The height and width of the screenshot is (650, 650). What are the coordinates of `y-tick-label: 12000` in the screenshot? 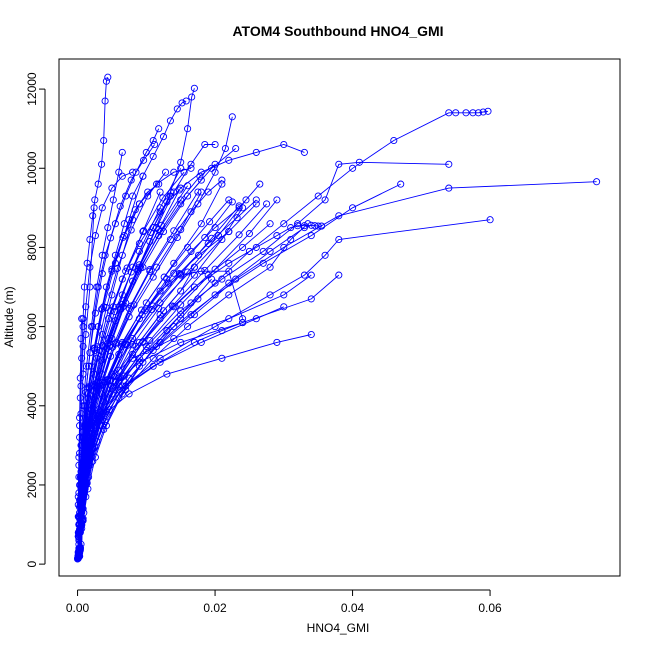 It's located at (32, 89).